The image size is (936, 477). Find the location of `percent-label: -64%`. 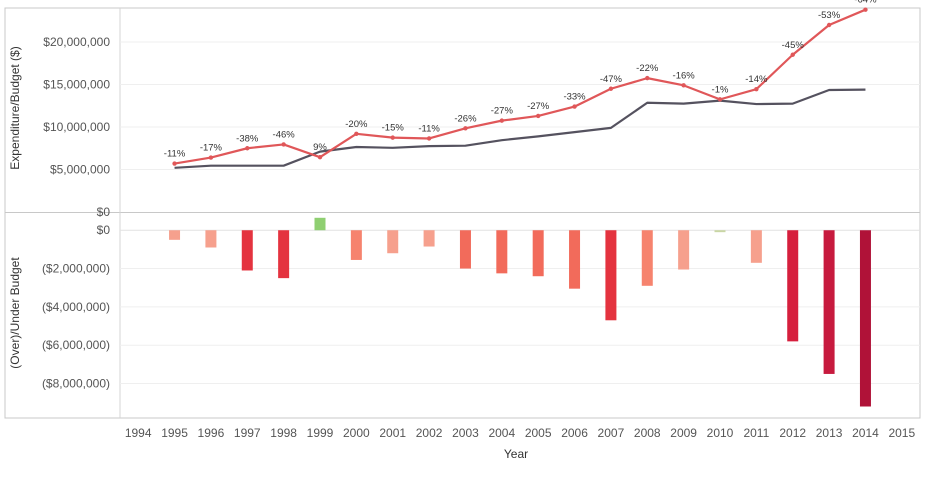

percent-label: -64% is located at coordinates (865, 3).